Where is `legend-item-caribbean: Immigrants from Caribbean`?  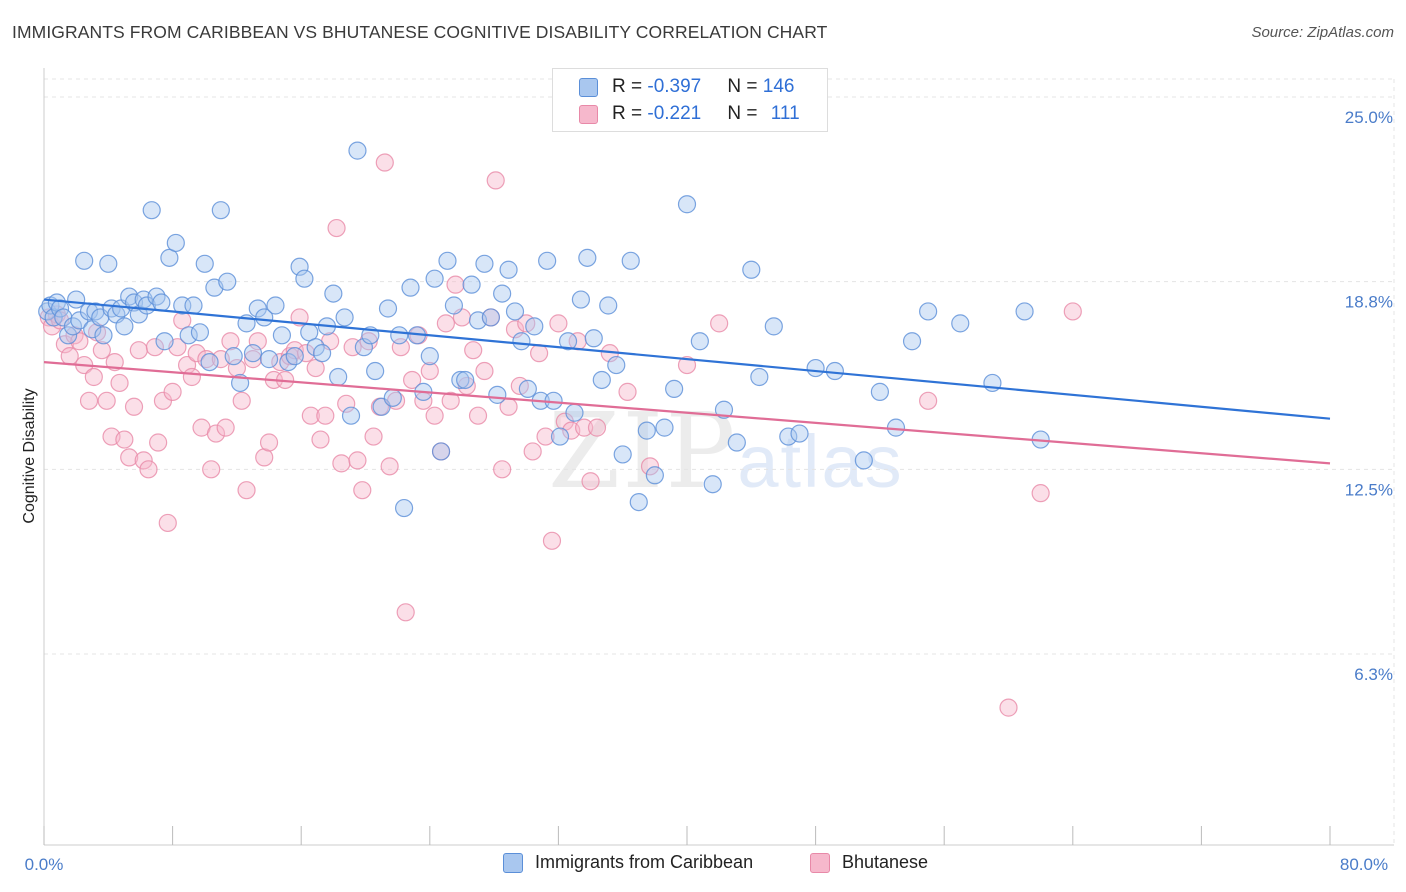
legend-item-caribbean: Immigrants from Caribbean is located at coordinates (628, 862).